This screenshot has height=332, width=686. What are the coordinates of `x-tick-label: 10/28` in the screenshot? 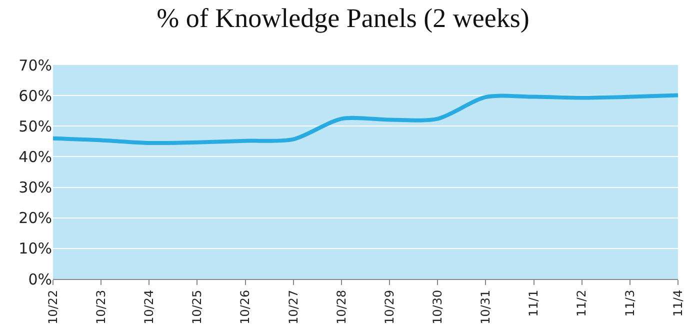 It's located at (341, 307).